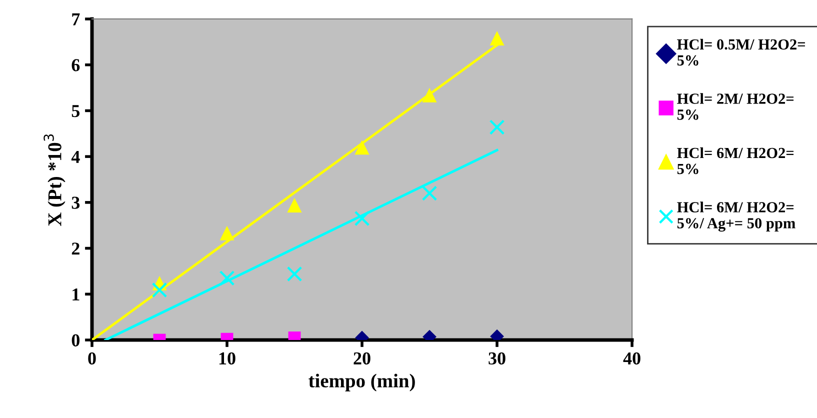 This screenshot has height=418, width=817. I want to click on y-tick-label: 4, so click(75, 156).